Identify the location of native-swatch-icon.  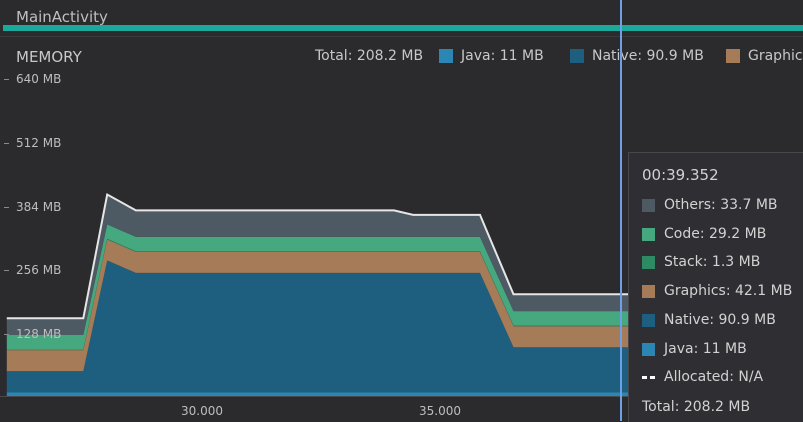
(577, 56).